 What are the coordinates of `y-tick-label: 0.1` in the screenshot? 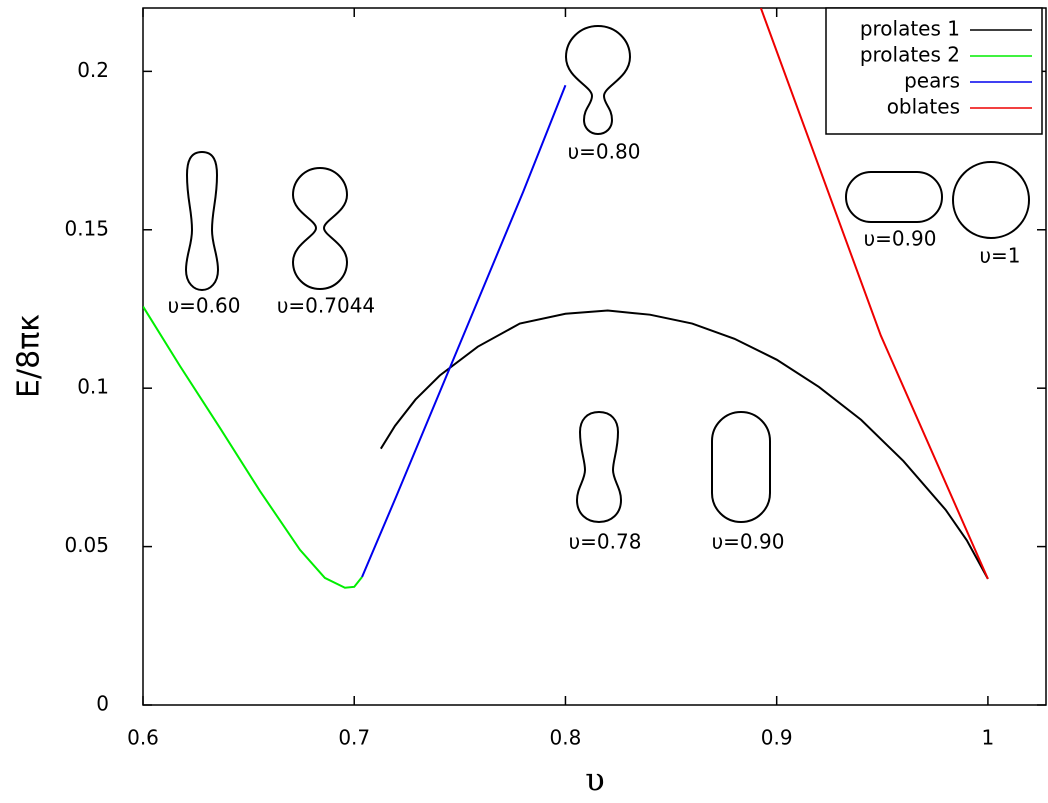 It's located at (93, 387).